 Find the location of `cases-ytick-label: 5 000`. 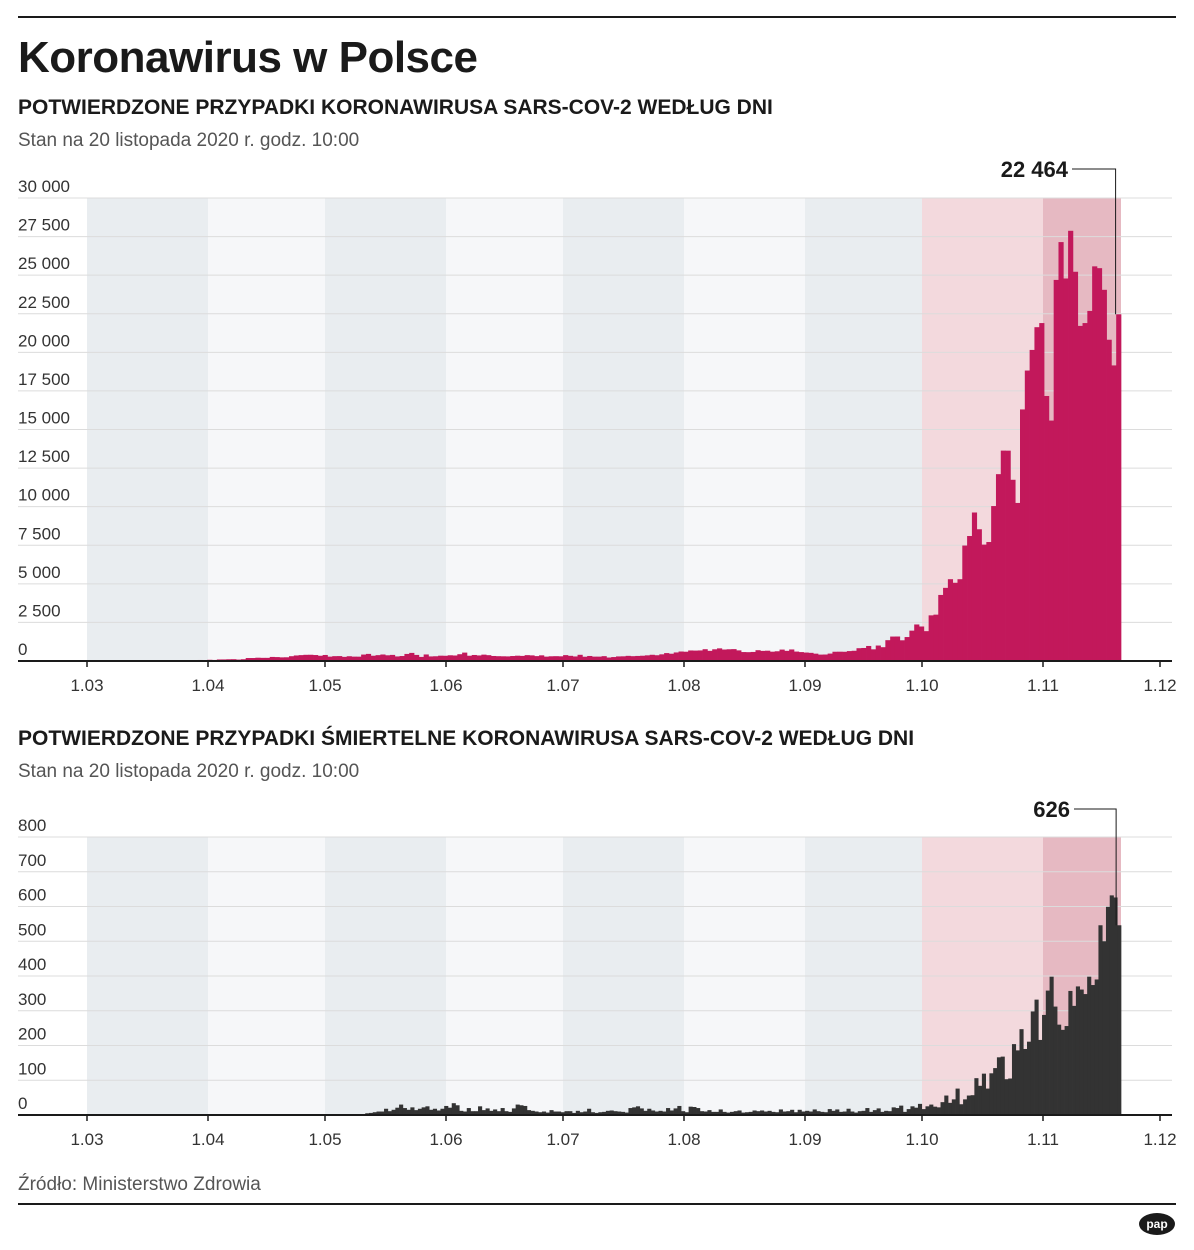

cases-ytick-label: 5 000 is located at coordinates (39, 572).